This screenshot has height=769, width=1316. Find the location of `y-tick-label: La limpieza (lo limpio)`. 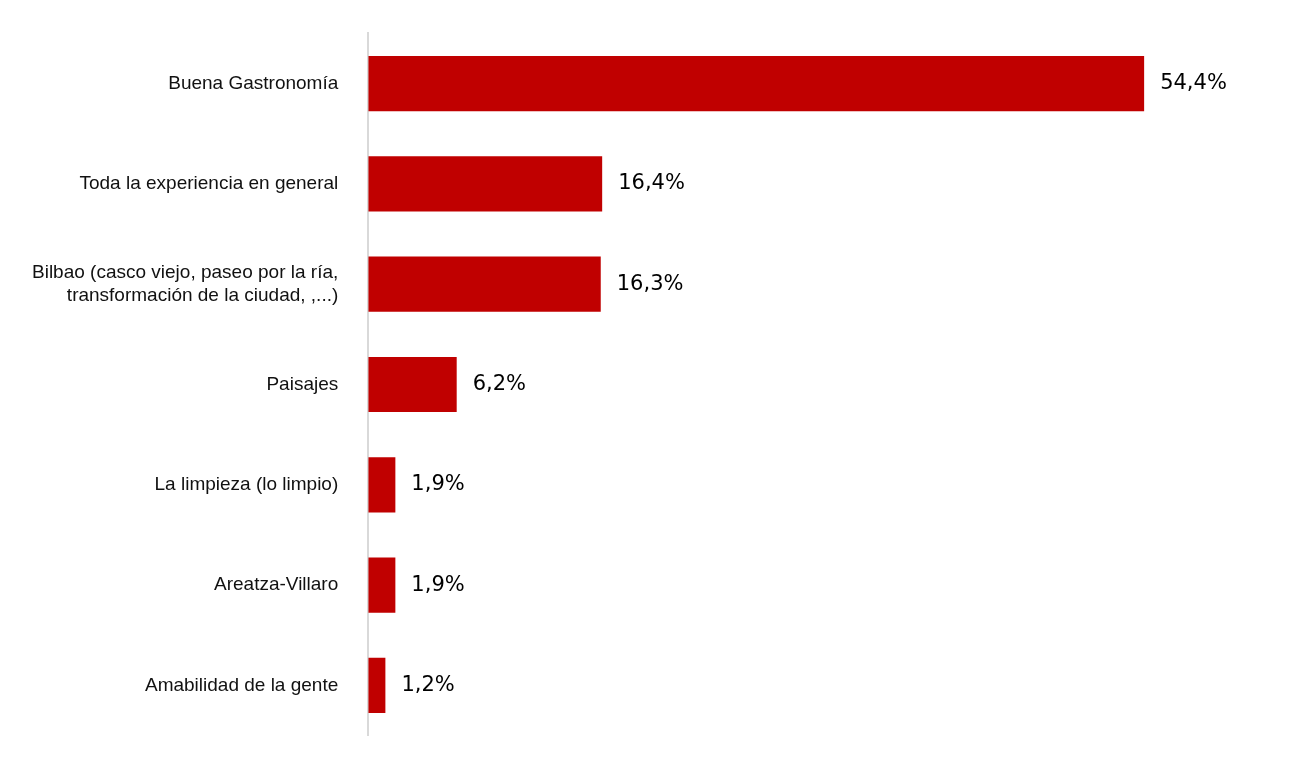

y-tick-label: La limpieza (lo limpio) is located at coordinates (246, 484).